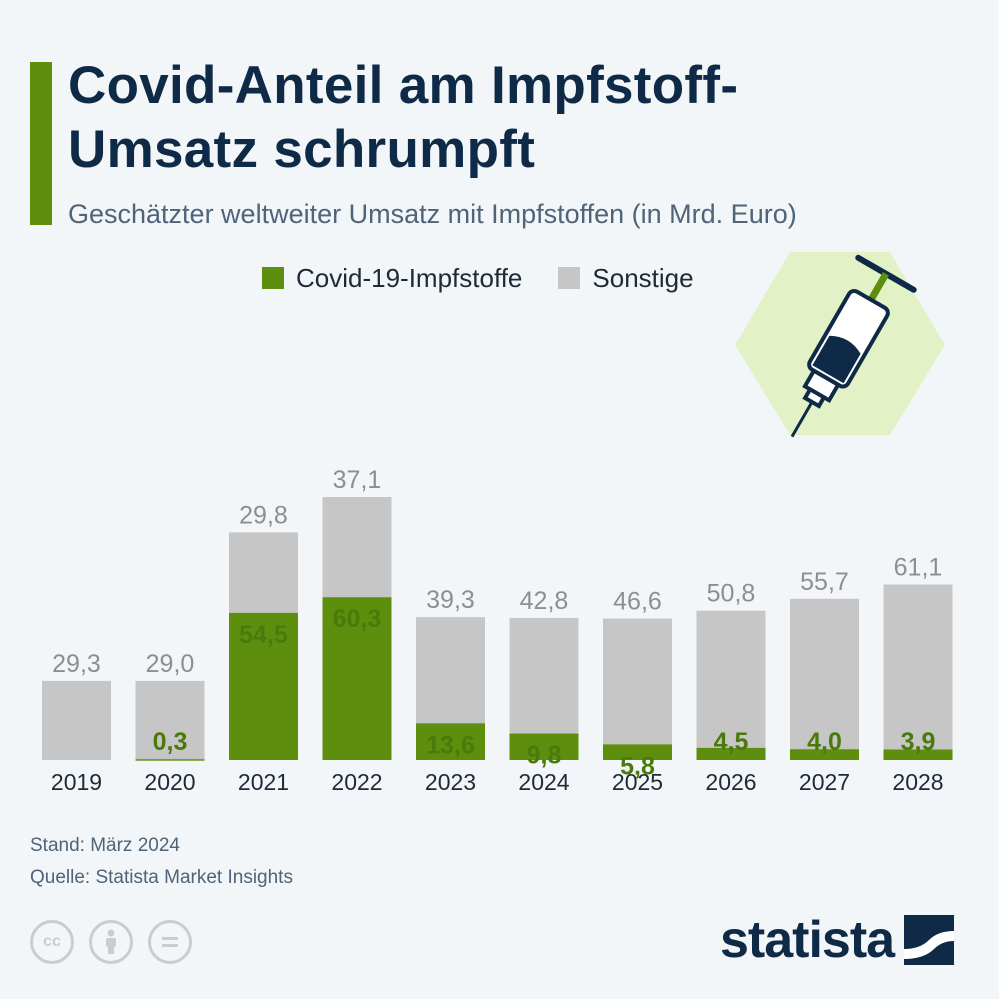 Image resolution: width=999 pixels, height=999 pixels. I want to click on label-sonstige-2027: 55,7, so click(824, 582).